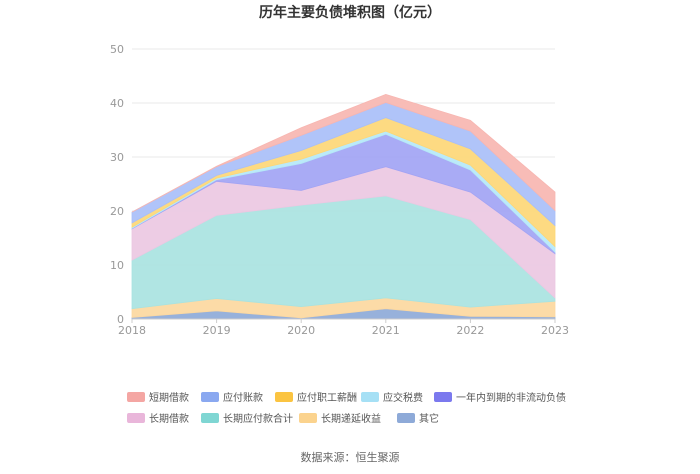  Describe the element at coordinates (386, 330) in the screenshot. I see `x-tick-label: 2021` at that location.